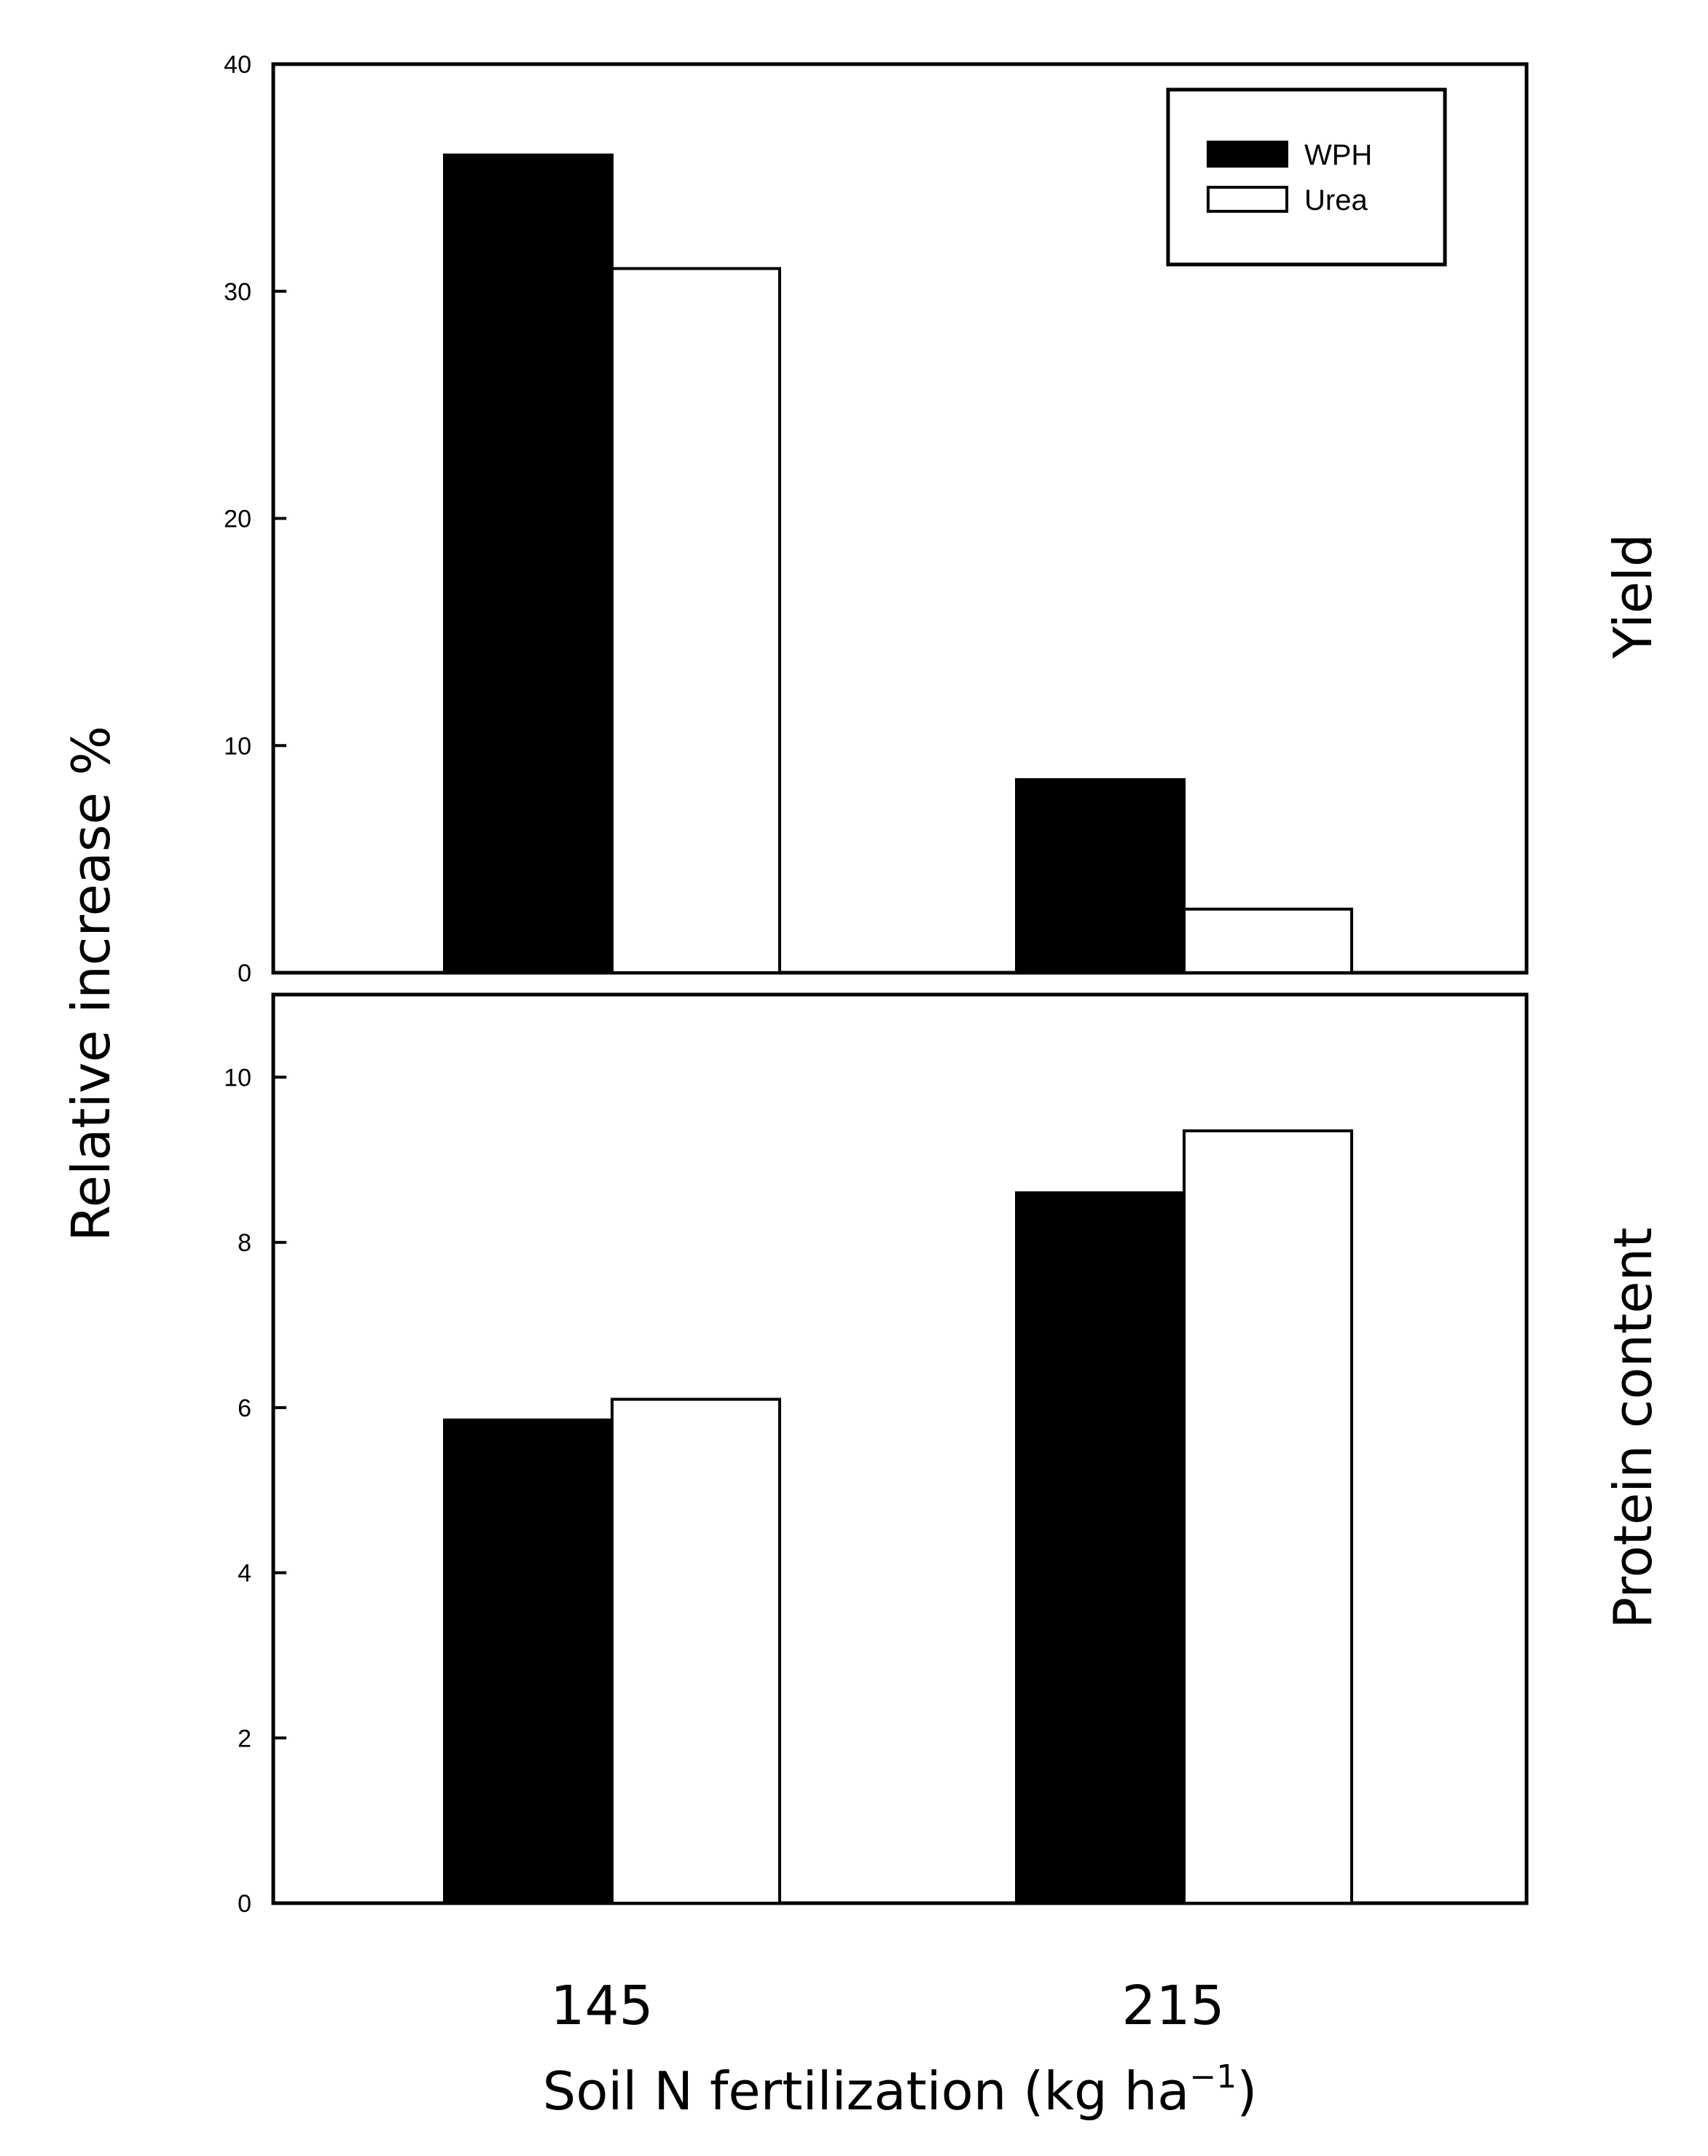 This screenshot has width=1708, height=2156. What do you see at coordinates (1336, 200) in the screenshot?
I see `legend-label-urea: Urea` at bounding box center [1336, 200].